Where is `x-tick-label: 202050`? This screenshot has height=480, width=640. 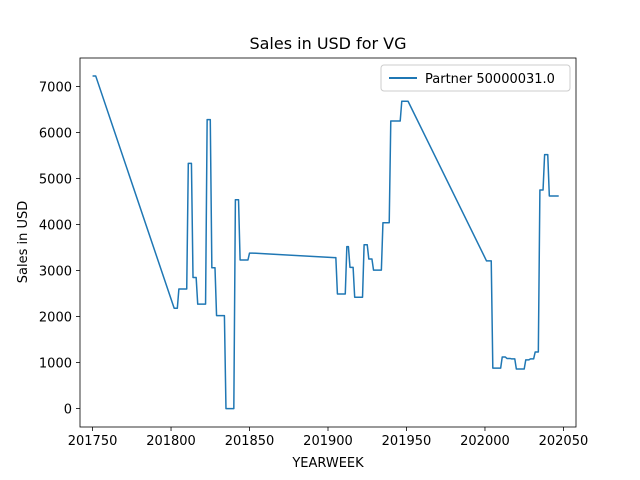
x-tick-label: 202050 is located at coordinates (564, 441).